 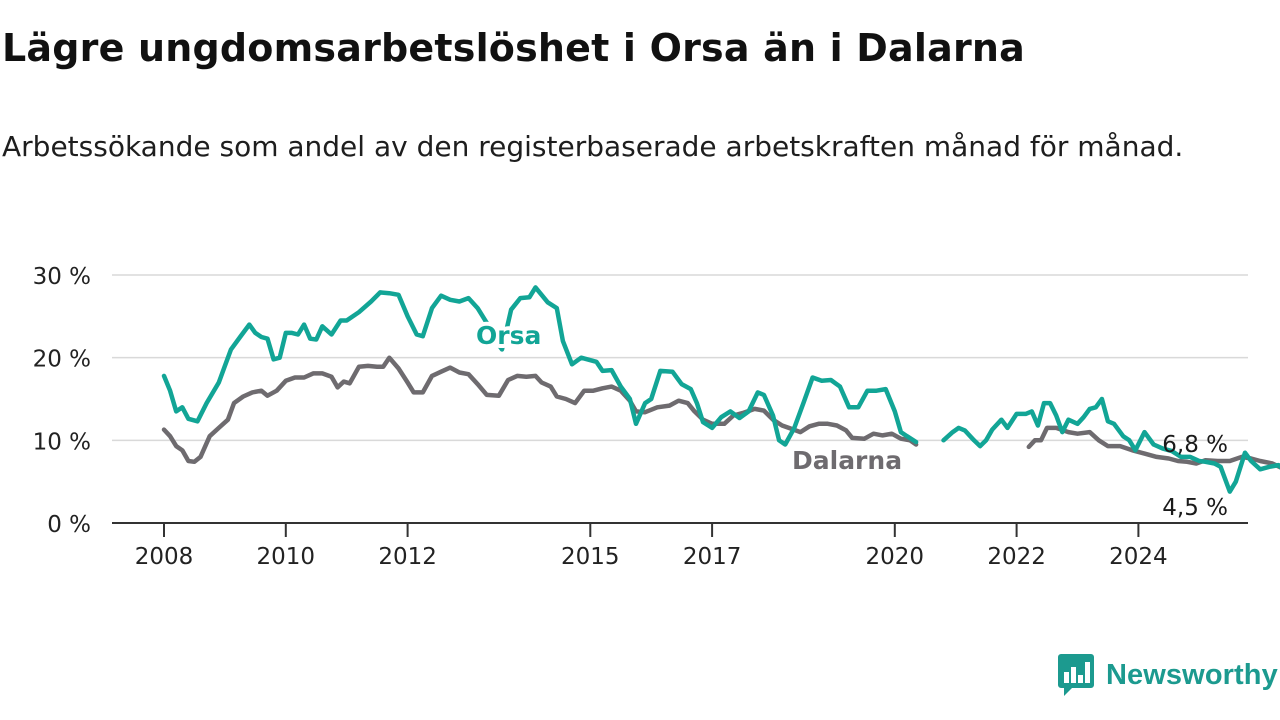 I want to click on x-tick-label: 2022, so click(x=1016, y=557).